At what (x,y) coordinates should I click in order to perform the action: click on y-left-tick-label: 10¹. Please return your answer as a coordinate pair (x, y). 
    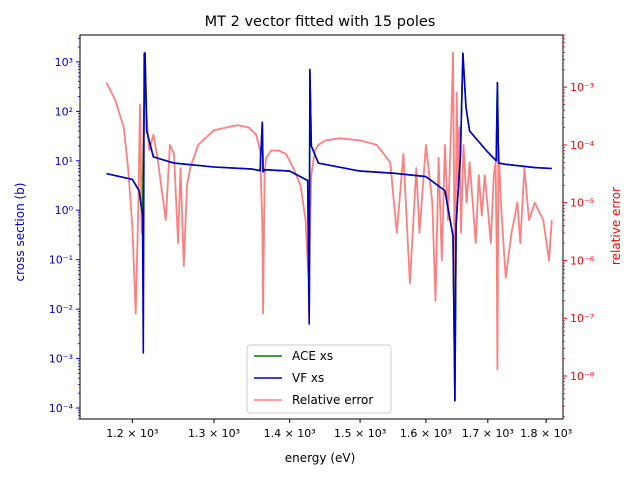
    Looking at the image, I should click on (64, 161).